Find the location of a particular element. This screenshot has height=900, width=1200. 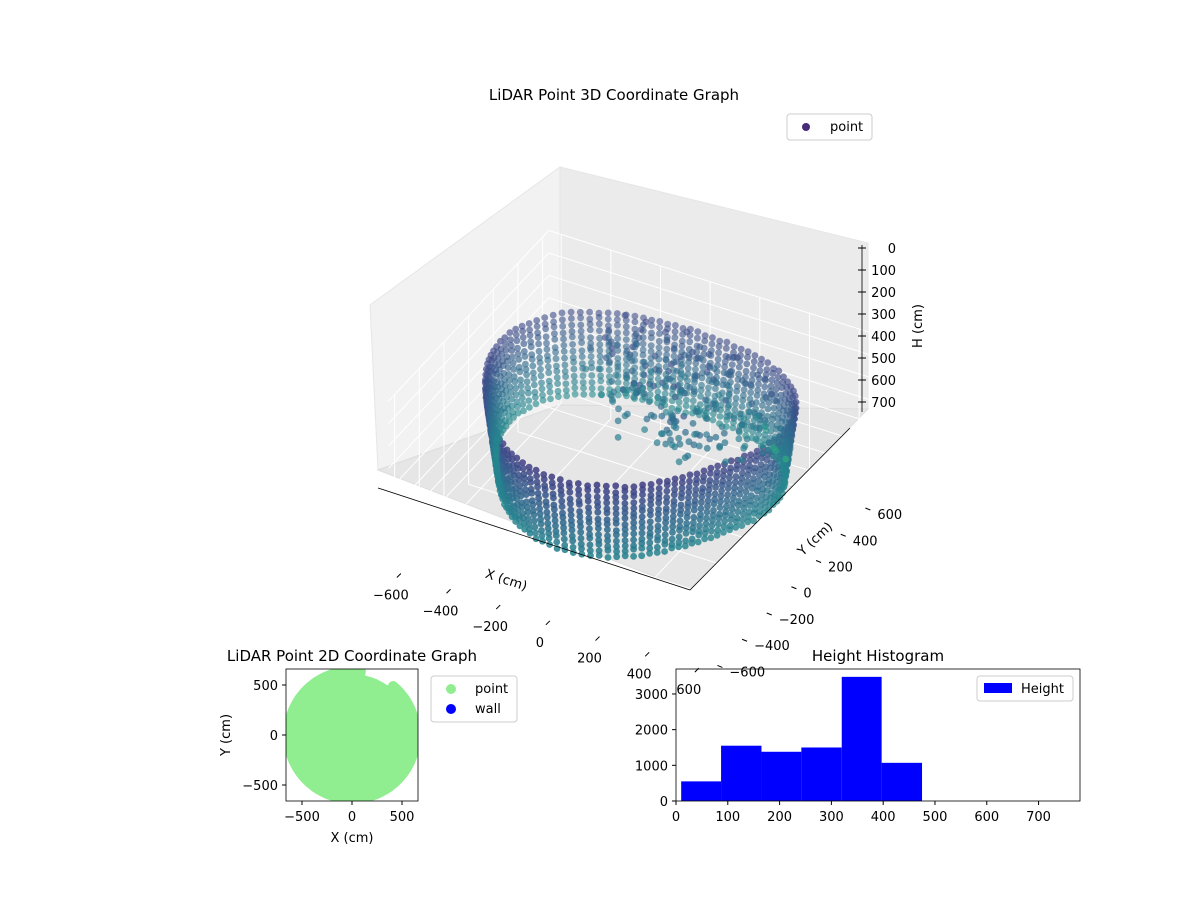

legend-2d-wall-marker is located at coordinates (451, 709).